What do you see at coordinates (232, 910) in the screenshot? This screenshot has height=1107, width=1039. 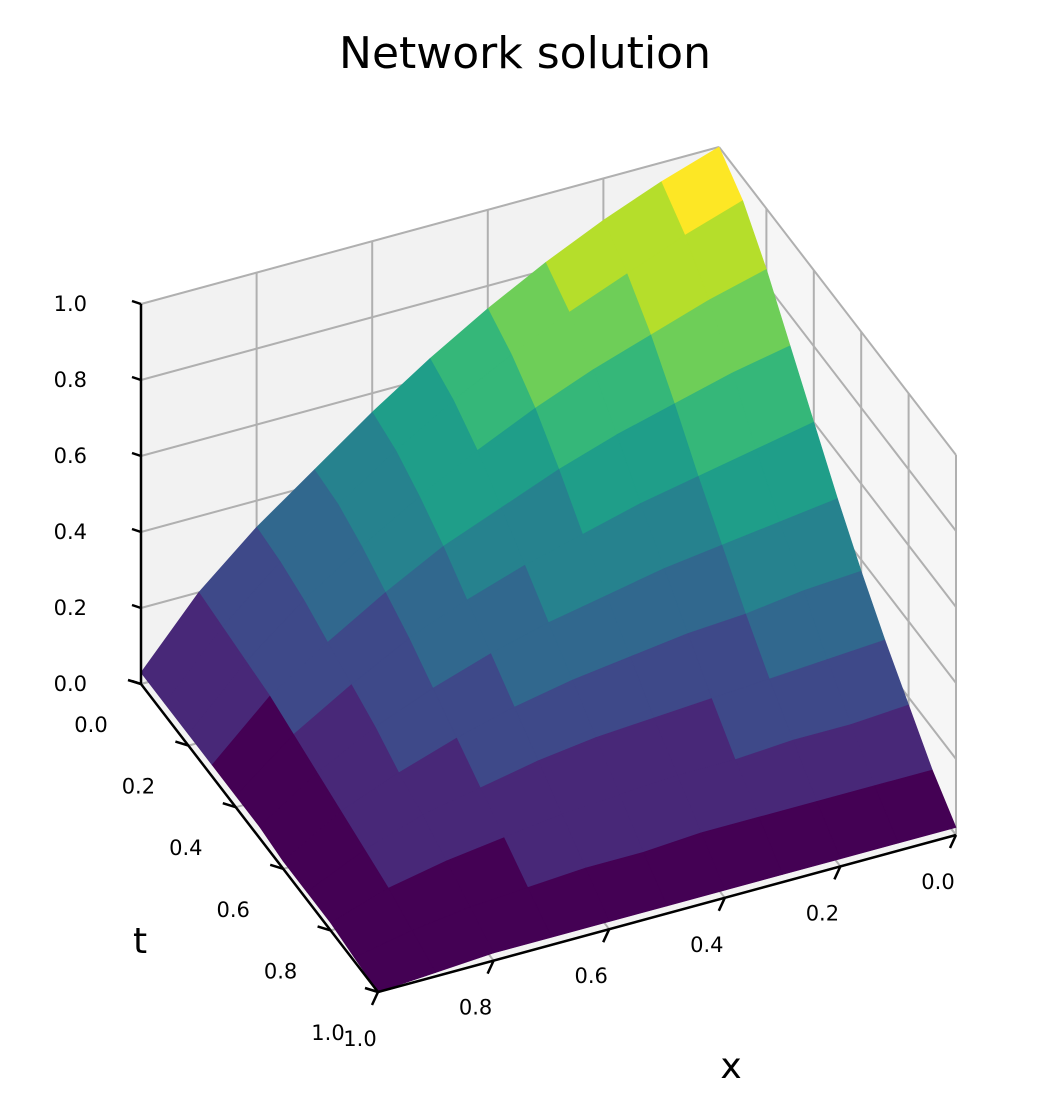 I see `t-tick-label: 0.6` at bounding box center [232, 910].